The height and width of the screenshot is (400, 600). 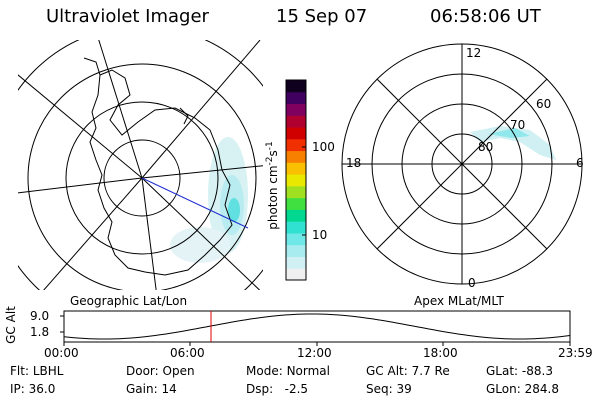 What do you see at coordinates (320, 235) in the screenshot?
I see `colorbar-tick-10: 10` at bounding box center [320, 235].